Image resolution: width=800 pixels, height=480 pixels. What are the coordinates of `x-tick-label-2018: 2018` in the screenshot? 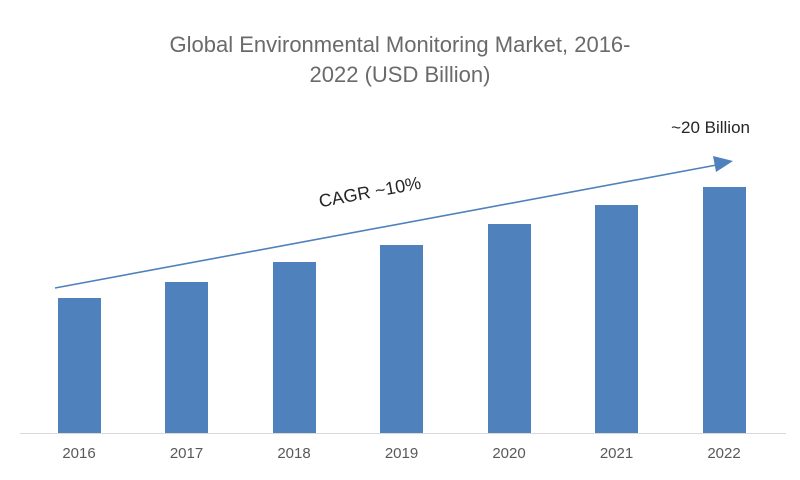 It's located at (294, 453).